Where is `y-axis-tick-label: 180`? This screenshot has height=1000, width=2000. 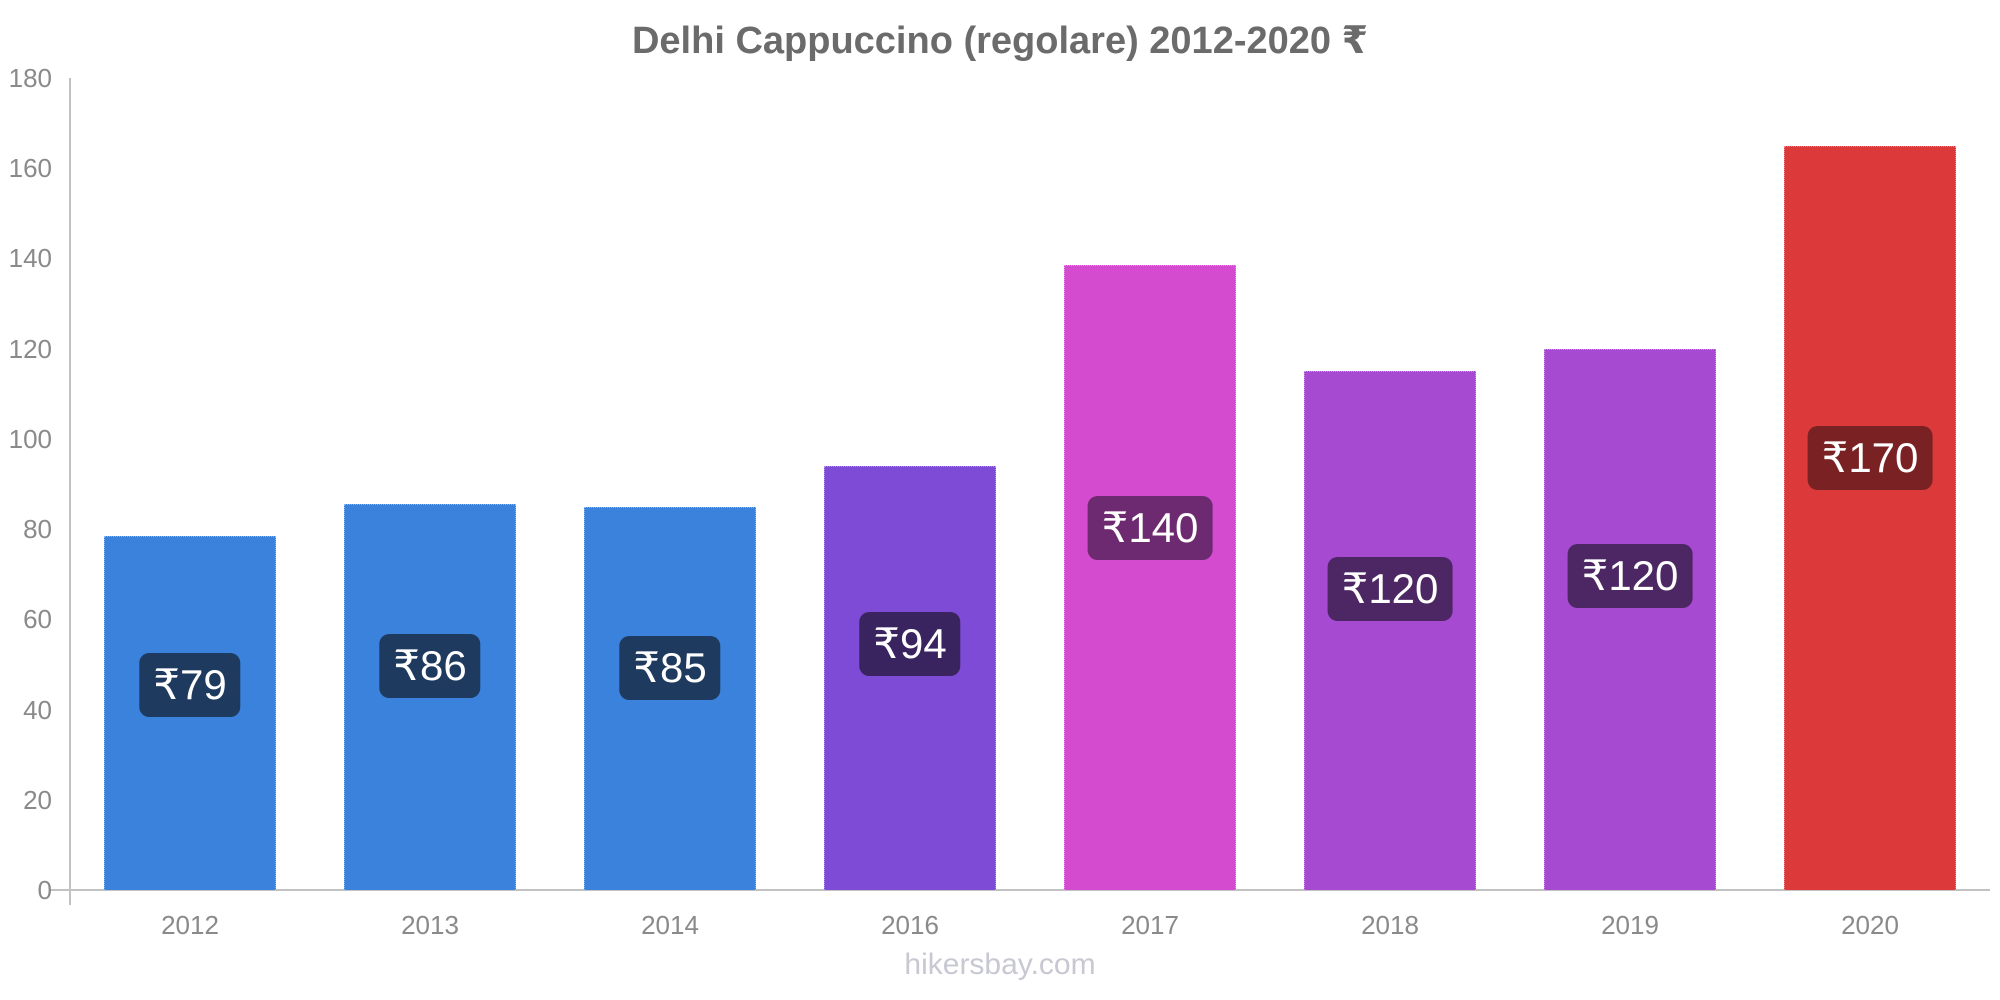
y-axis-tick-label: 180 is located at coordinates (30, 78).